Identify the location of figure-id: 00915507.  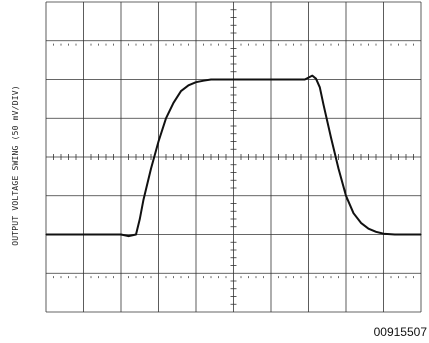
(400, 332).